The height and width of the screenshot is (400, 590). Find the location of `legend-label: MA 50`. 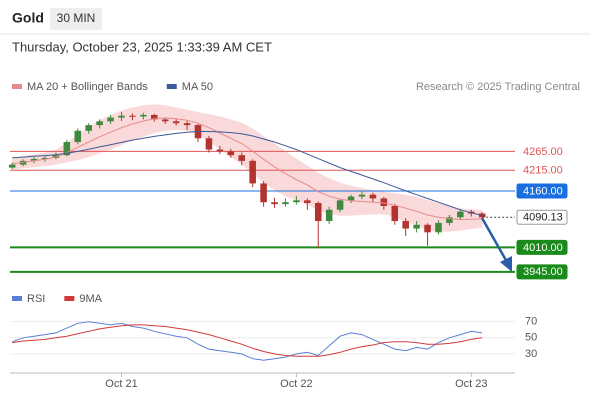

legend-label: MA 50 is located at coordinates (197, 87).